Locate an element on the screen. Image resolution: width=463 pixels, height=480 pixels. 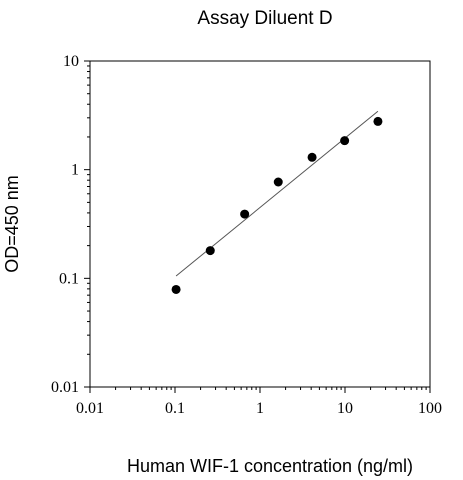
x-tick-label: 0.1 is located at coordinates (175, 408).